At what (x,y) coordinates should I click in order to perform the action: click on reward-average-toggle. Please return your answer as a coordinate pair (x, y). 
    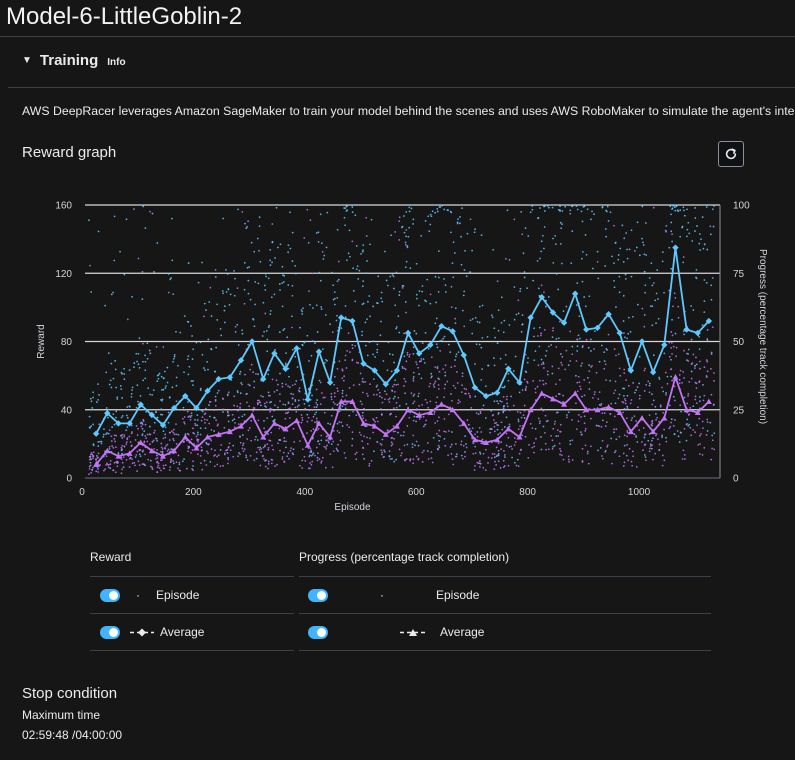
    Looking at the image, I should click on (110, 632).